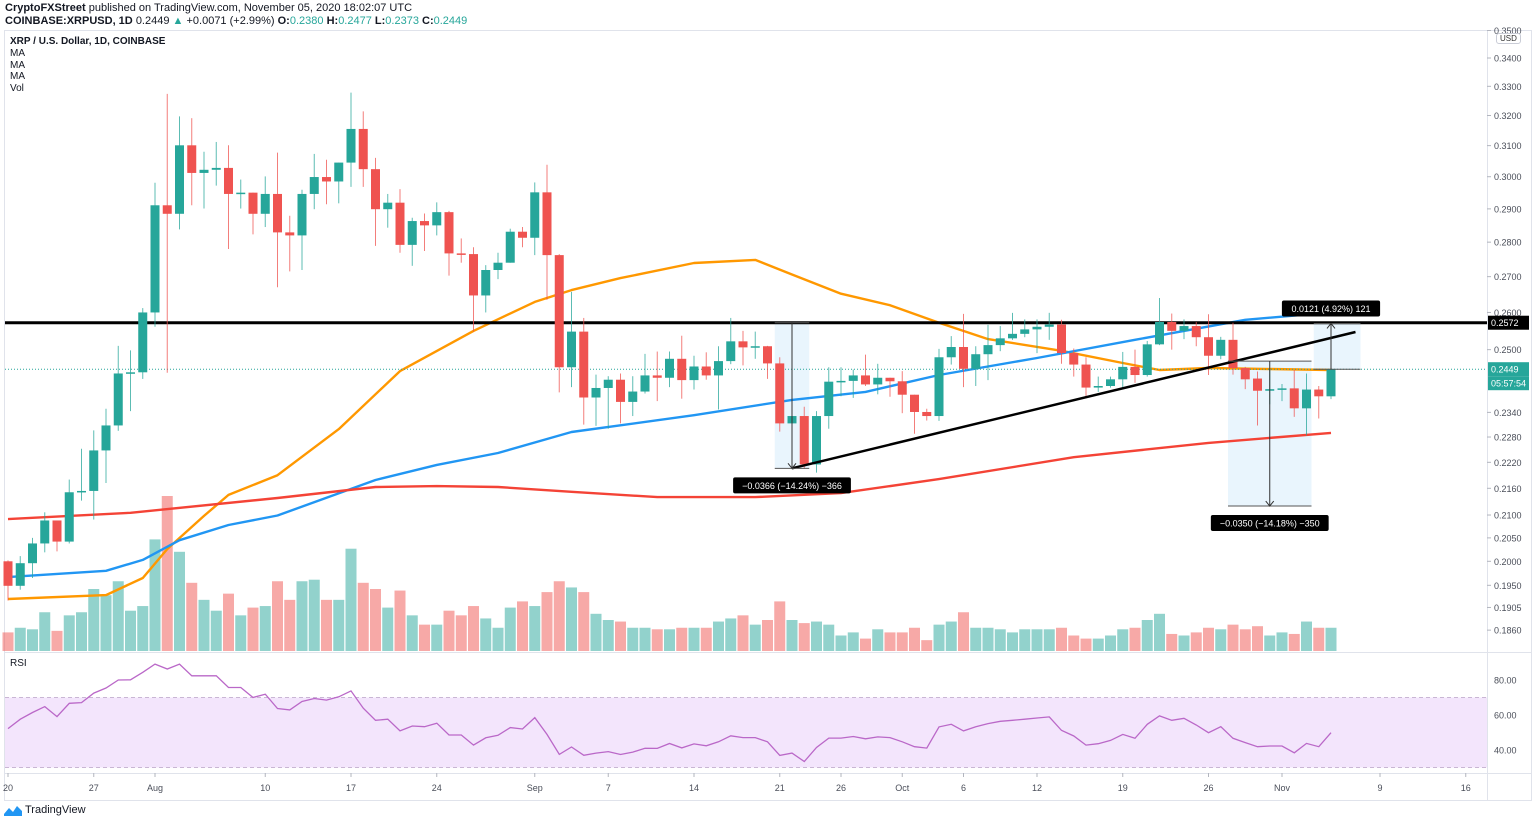 This screenshot has height=824, width=1536. What do you see at coordinates (18, 663) in the screenshot?
I see `rsi-legend: RSI` at bounding box center [18, 663].